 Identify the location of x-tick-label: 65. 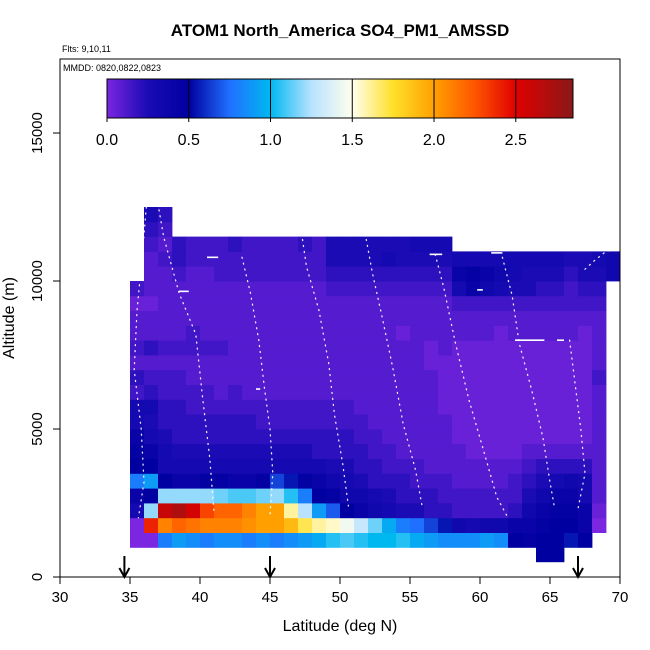
(550, 597).